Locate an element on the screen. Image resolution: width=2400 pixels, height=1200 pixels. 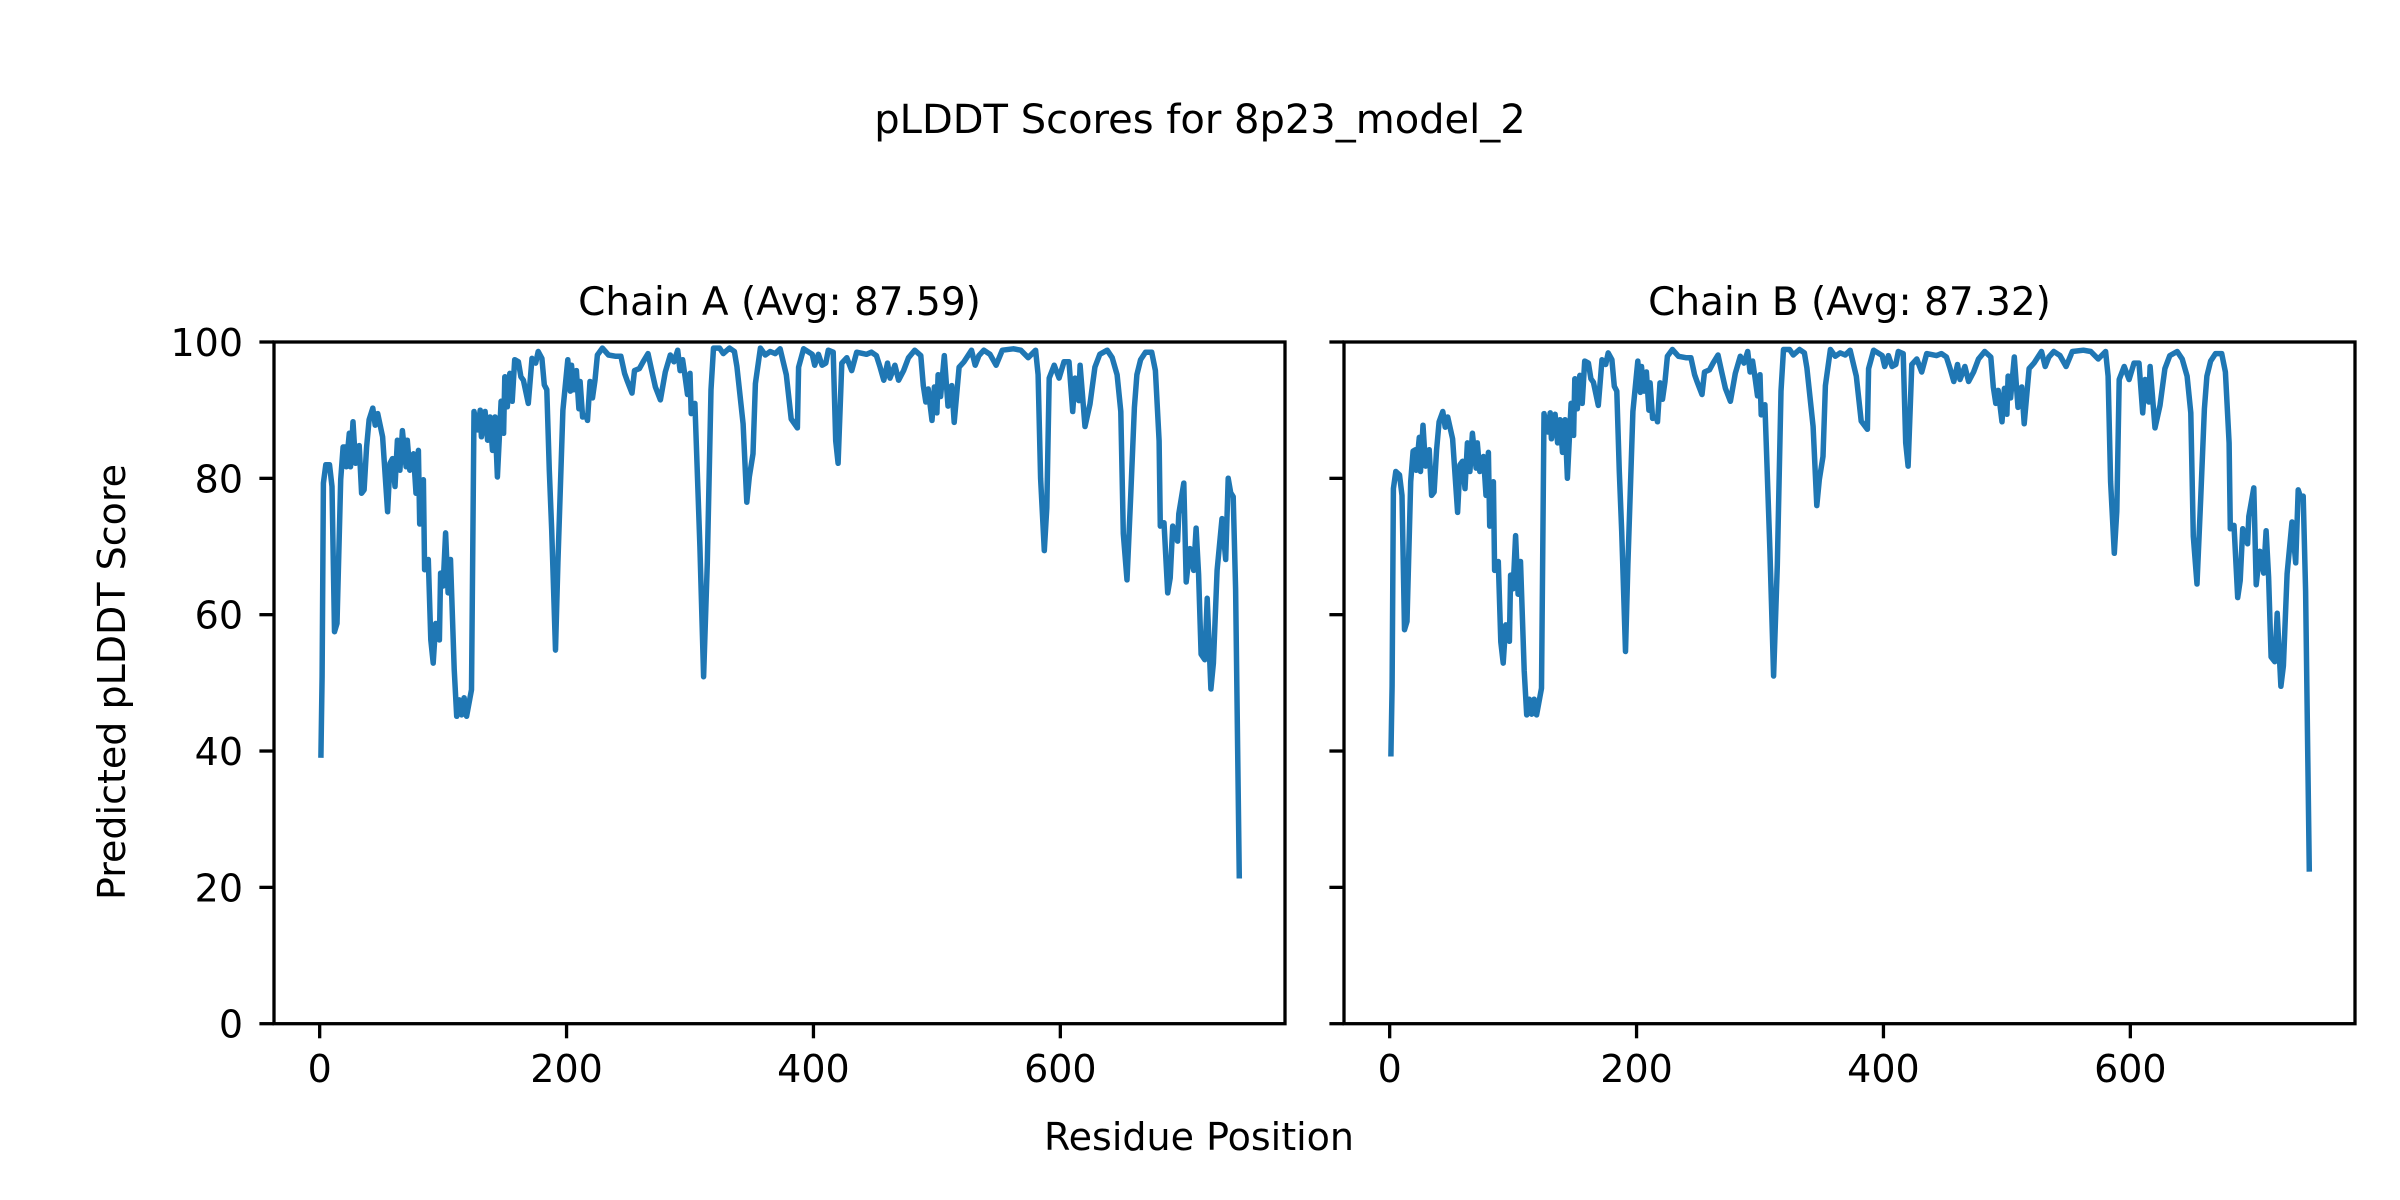
y-tick-label: 40 is located at coordinates (219, 752).